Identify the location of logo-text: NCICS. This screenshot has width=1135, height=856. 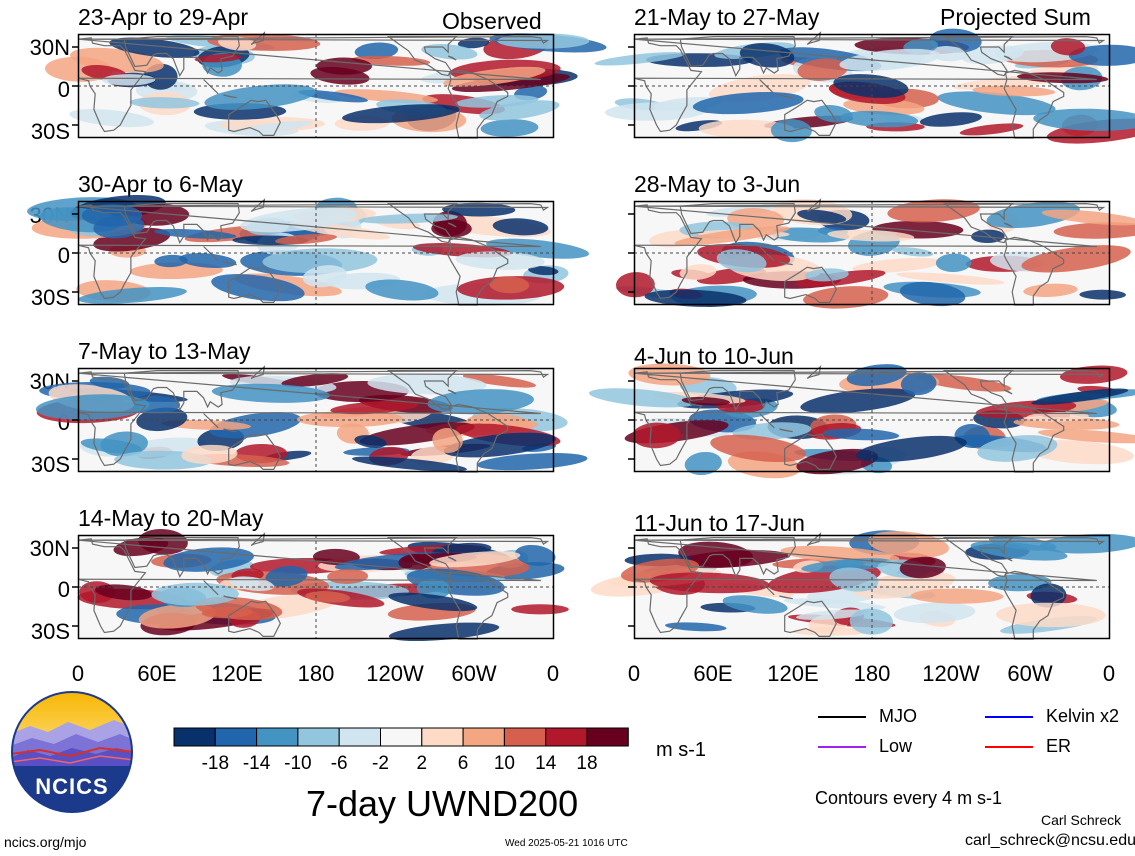
(71, 786).